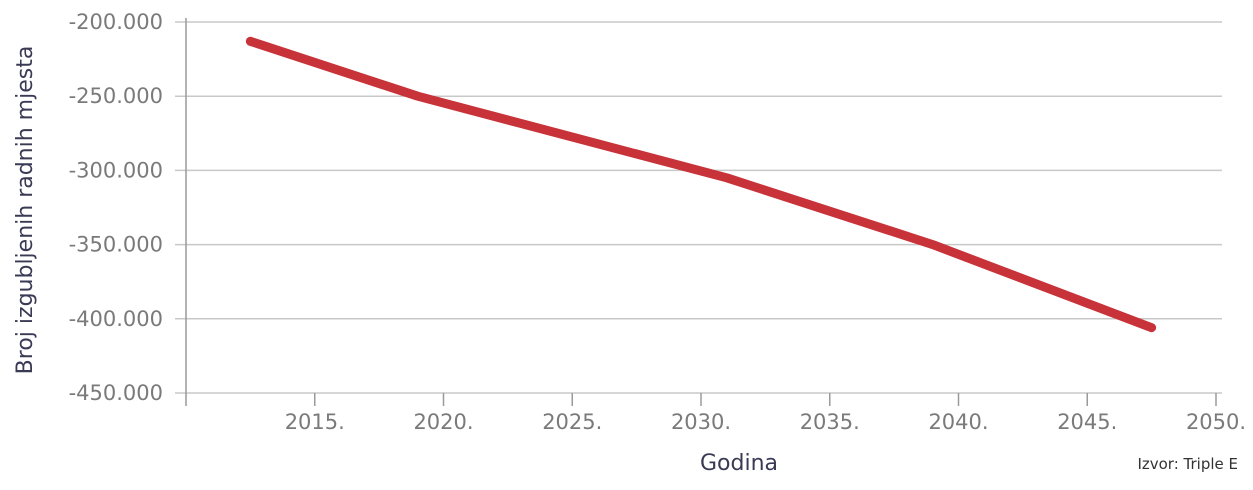 Image resolution: width=1253 pixels, height=490 pixels. I want to click on source-note: Izvor: Triple E, so click(1187, 464).